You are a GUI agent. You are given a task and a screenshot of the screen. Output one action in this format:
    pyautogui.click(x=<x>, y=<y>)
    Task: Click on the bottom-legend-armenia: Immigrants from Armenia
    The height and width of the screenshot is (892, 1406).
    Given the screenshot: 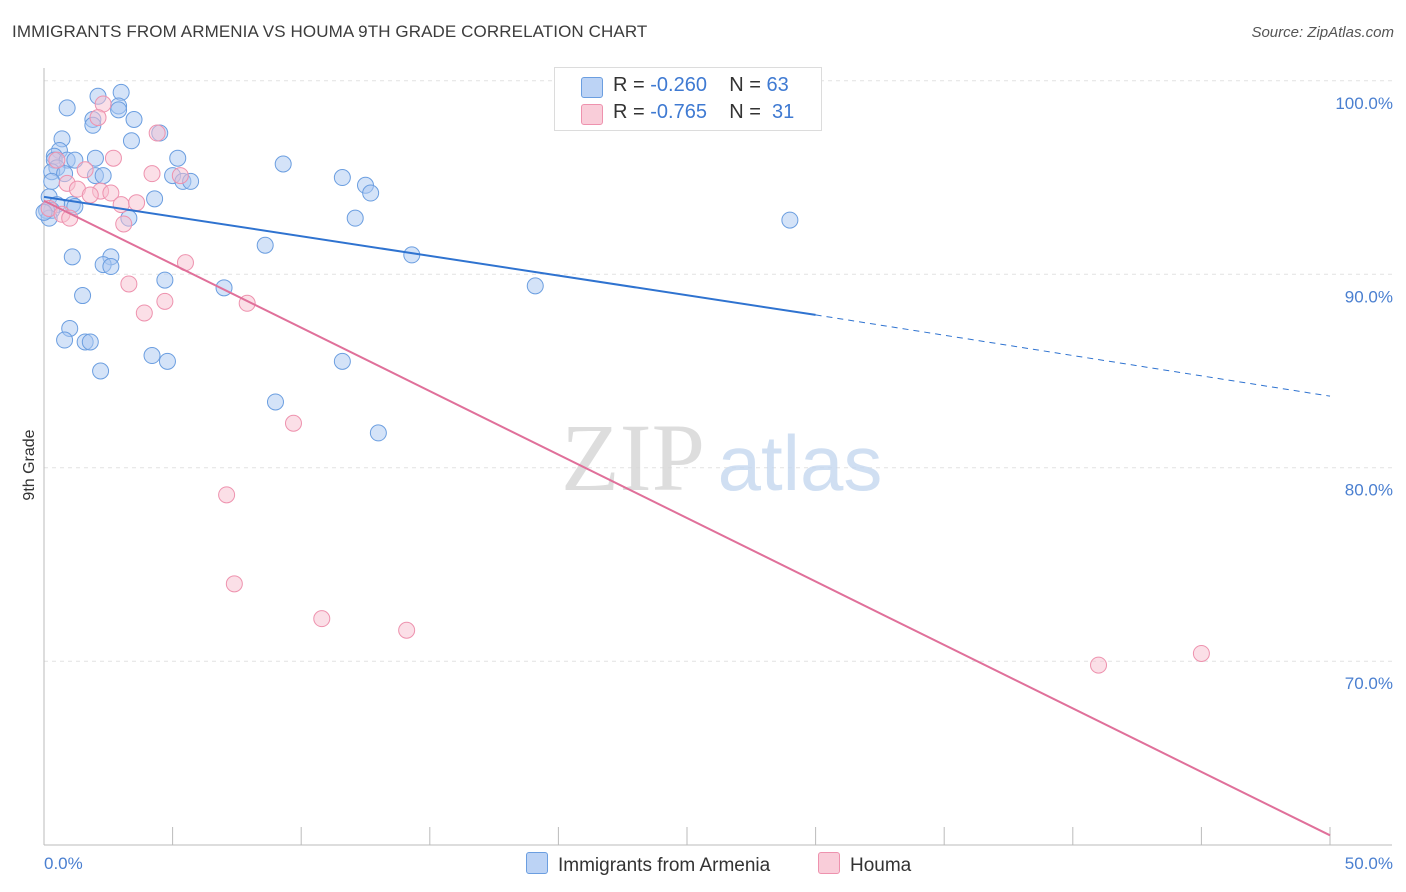 What is the action you would take?
    pyautogui.click(x=648, y=864)
    